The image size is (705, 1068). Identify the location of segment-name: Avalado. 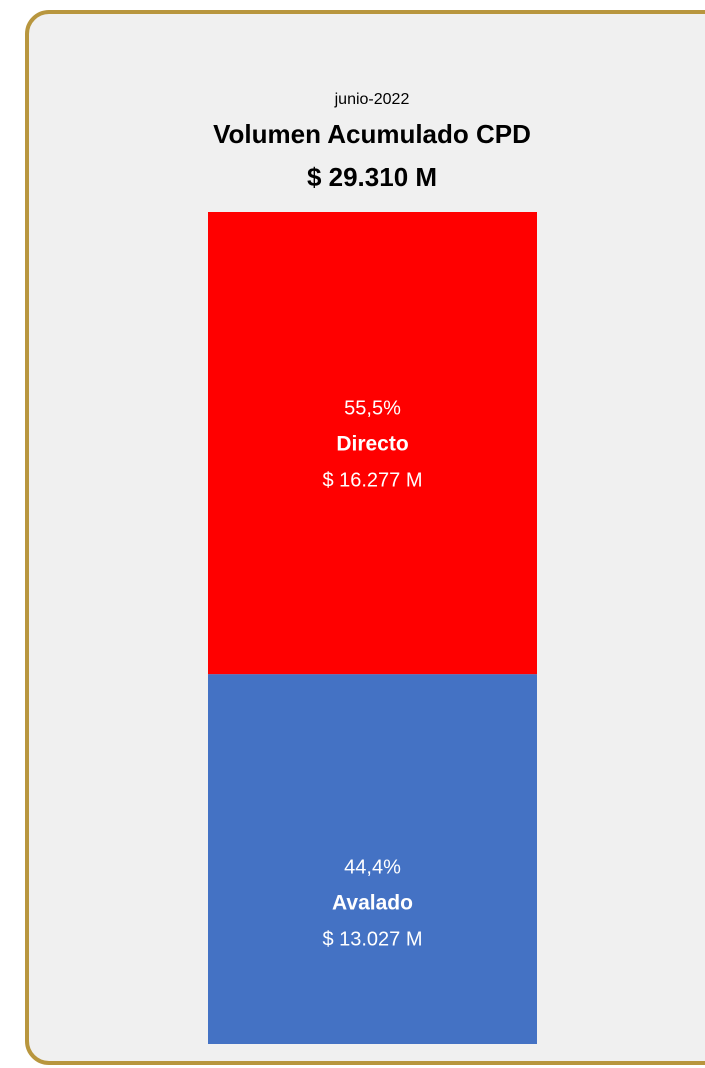
(372, 903).